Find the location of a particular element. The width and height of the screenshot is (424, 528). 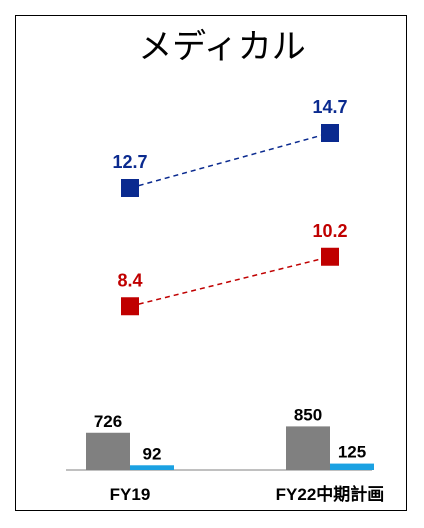

category-label: FY22中期計画 is located at coordinates (330, 494).